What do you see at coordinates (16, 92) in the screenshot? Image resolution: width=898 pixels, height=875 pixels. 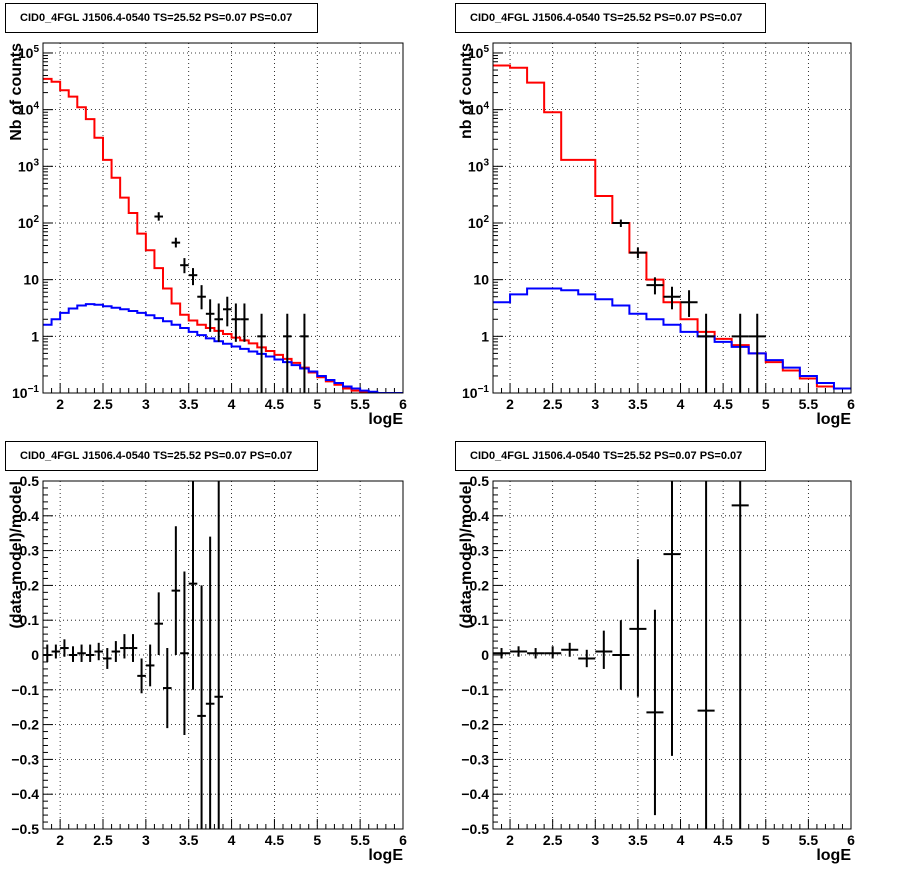 I see `y-axis-label: Nb of counts` at bounding box center [16, 92].